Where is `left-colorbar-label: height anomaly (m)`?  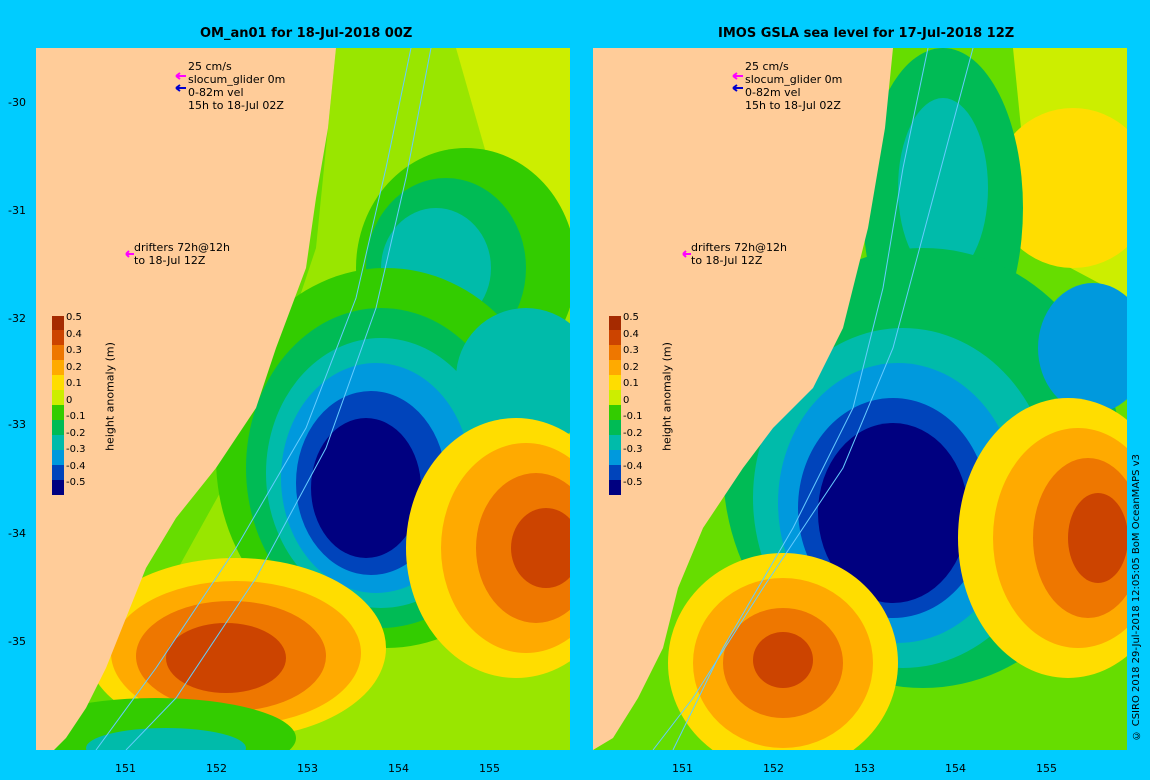 left-colorbar-label: height anomaly (m) is located at coordinates (110, 396).